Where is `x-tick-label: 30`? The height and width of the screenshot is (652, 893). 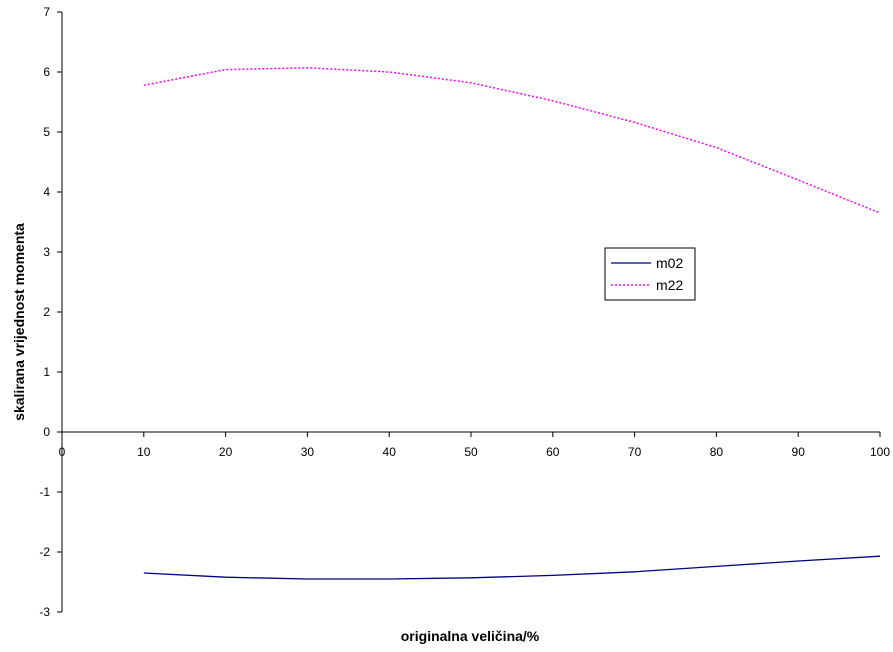 x-tick-label: 30 is located at coordinates (308, 452).